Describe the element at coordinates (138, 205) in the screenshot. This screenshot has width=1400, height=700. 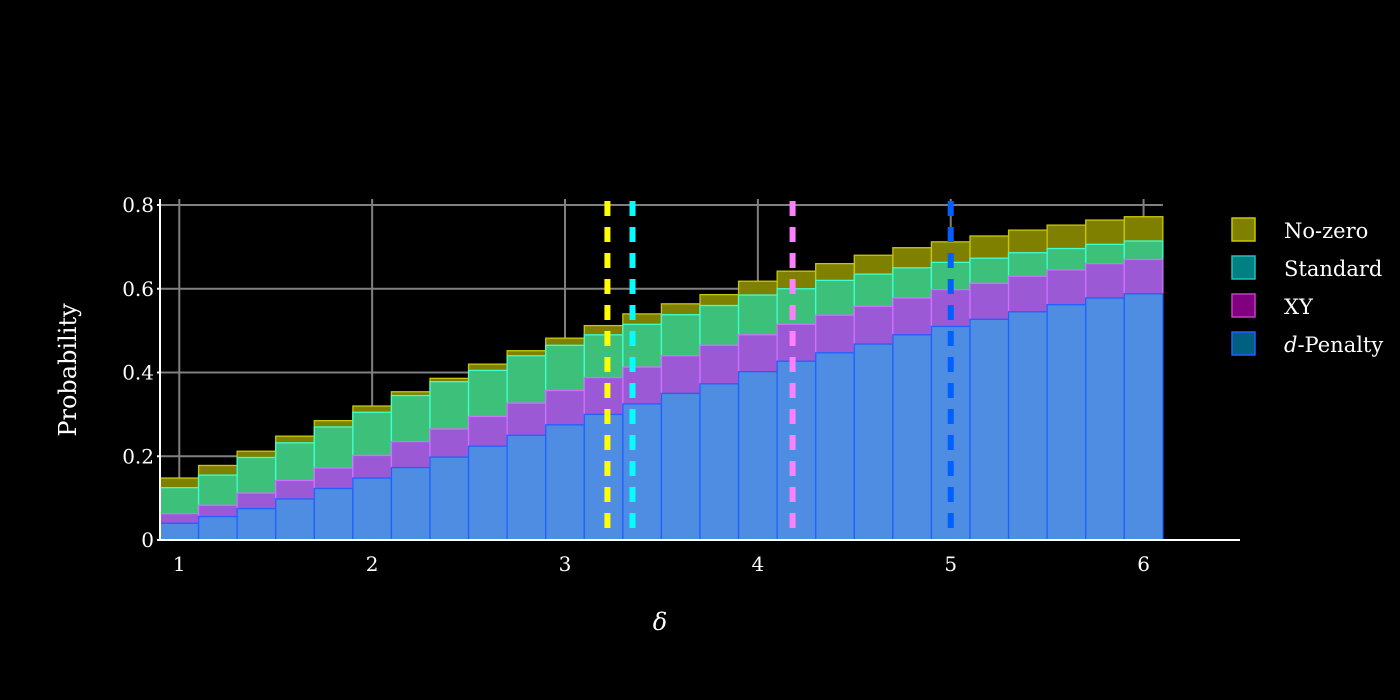
I see `y-tick-label: 0.8` at that location.